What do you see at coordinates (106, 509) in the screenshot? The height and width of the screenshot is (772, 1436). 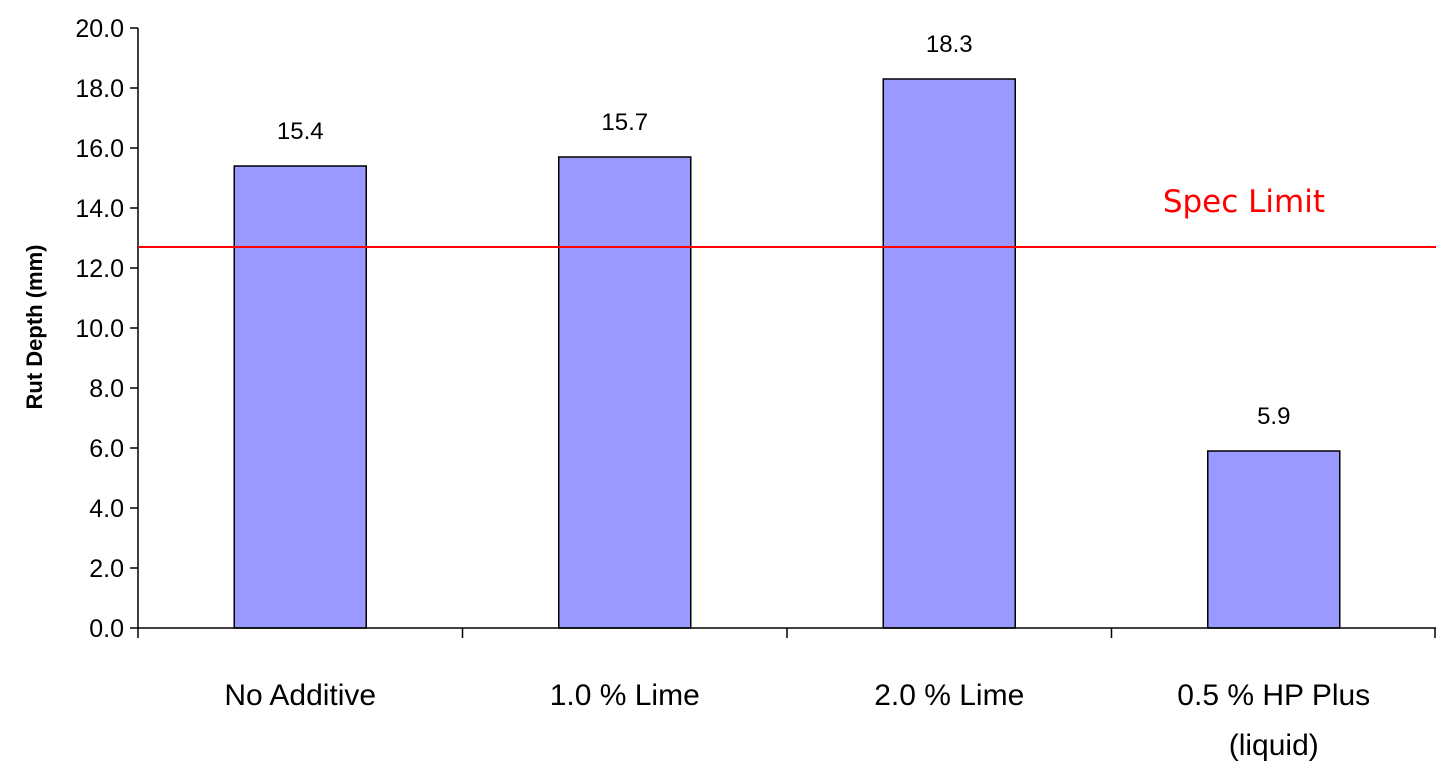 I see `y-tick-label-2: 4.0` at bounding box center [106, 509].